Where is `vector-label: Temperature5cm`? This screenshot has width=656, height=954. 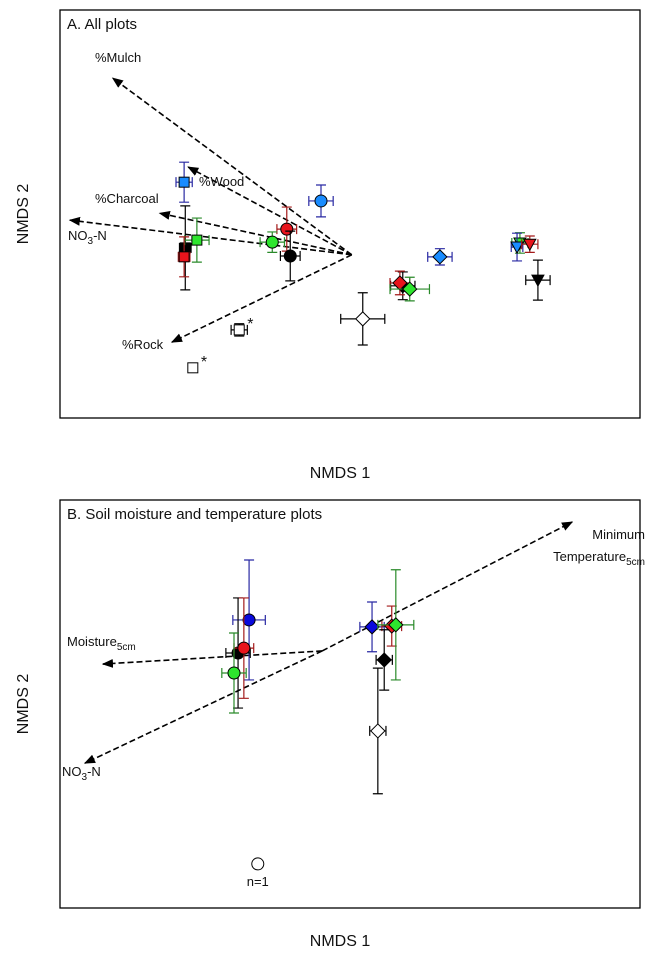 vector-label: Temperature5cm is located at coordinates (599, 558).